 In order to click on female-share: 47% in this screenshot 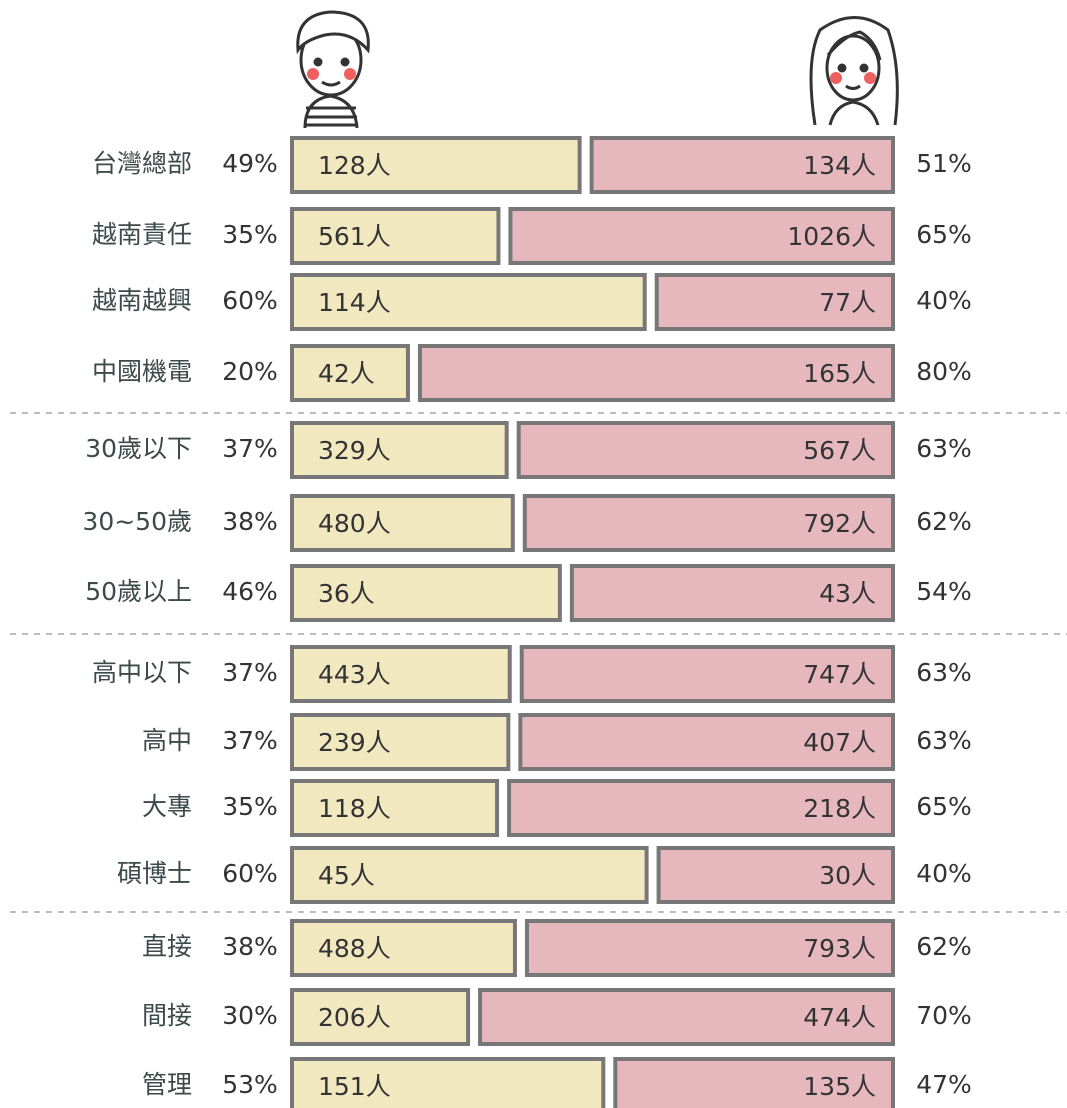, I will do `click(944, 1084)`.